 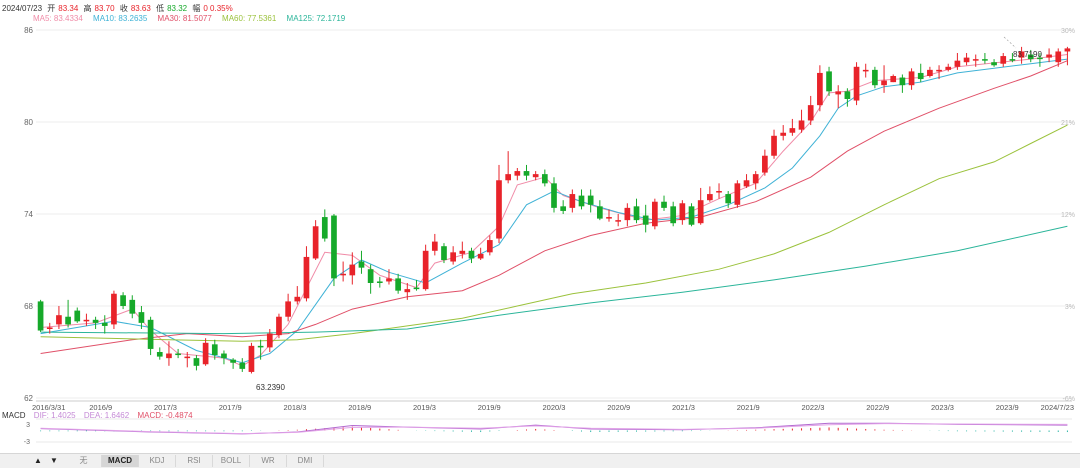 What do you see at coordinates (38, 460) in the screenshot?
I see `scroll-up-button: ▲` at bounding box center [38, 460].